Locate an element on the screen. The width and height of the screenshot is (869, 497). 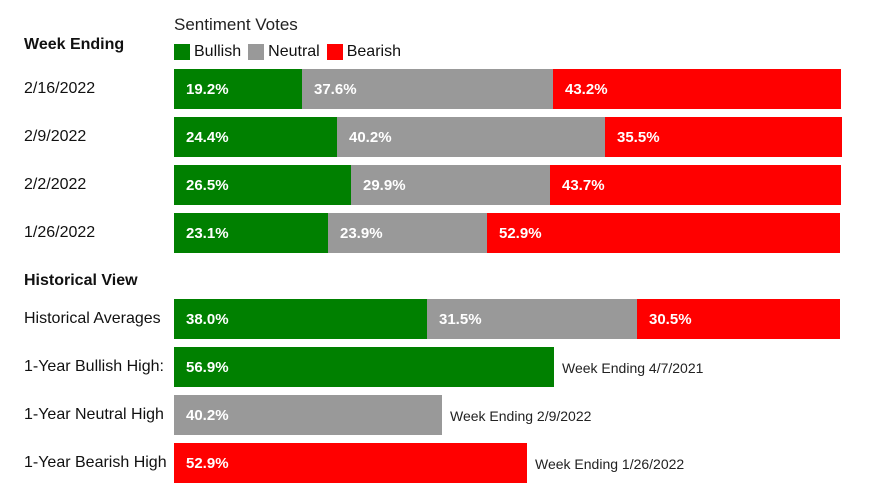
legend-label-bearish: Bearish is located at coordinates (373, 51).